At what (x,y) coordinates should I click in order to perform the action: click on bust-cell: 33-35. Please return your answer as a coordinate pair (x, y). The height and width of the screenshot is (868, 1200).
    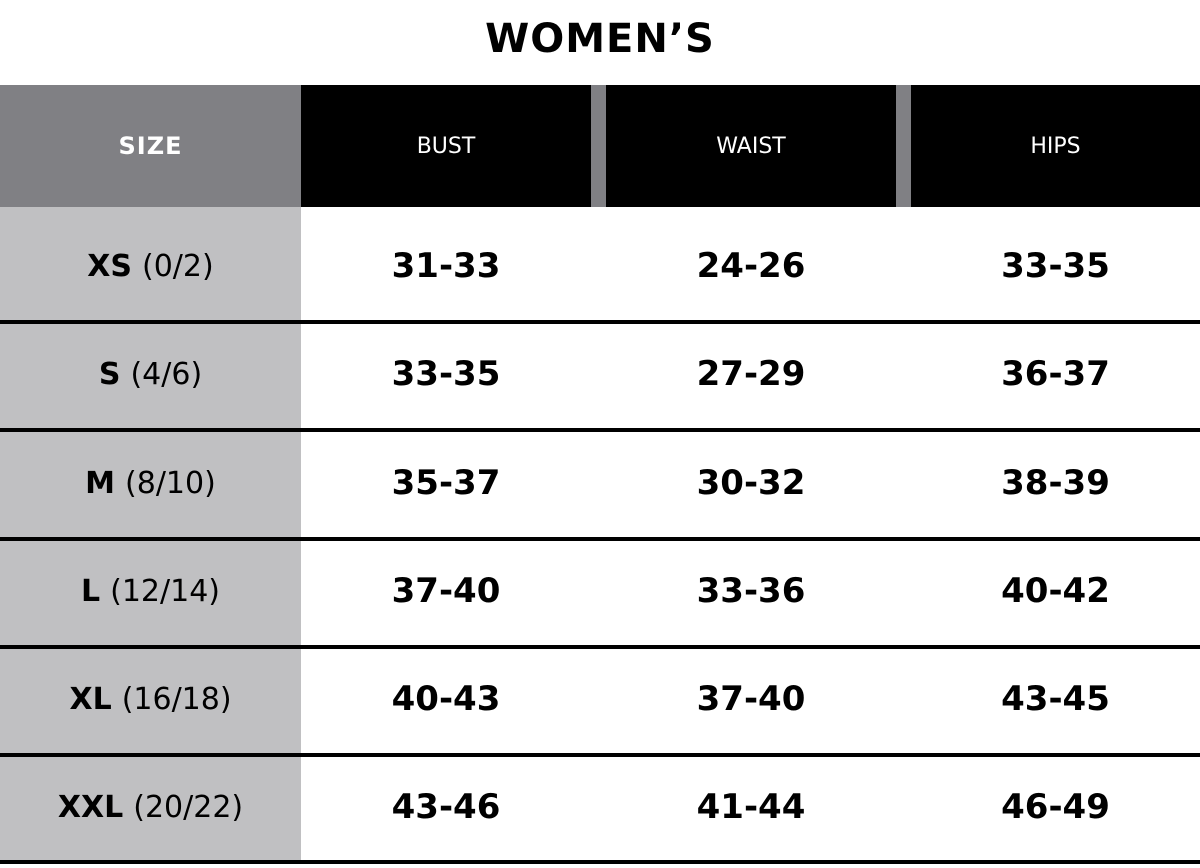
    Looking at the image, I should click on (446, 374).